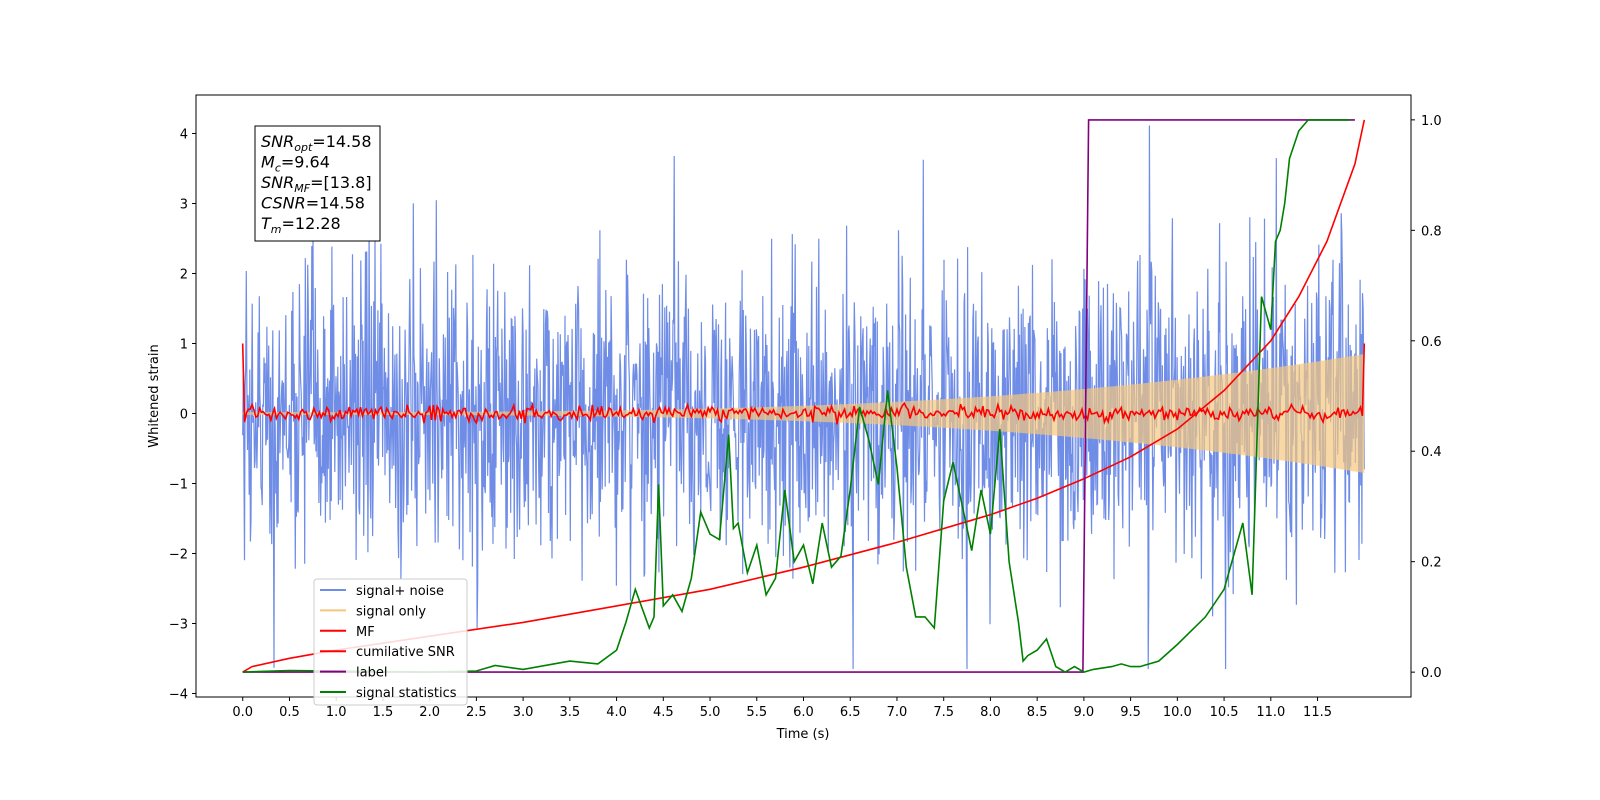  I want to click on y2-tick-label: 0.8, so click(1431, 231).